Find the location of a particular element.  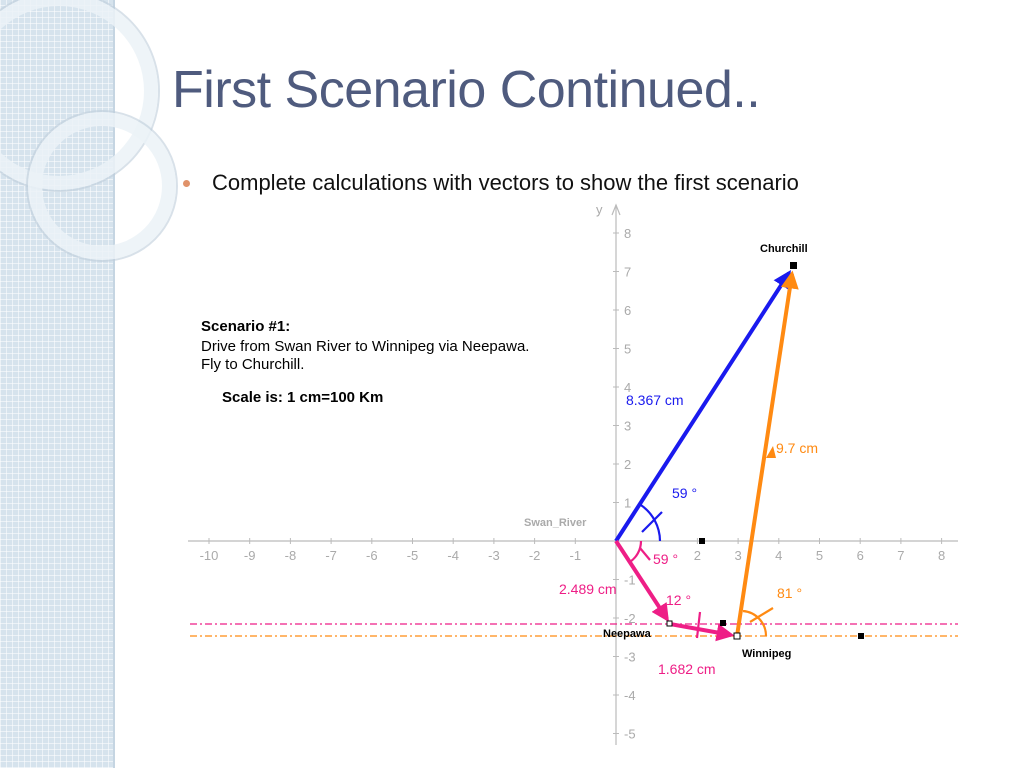

neepawa-label: Neepawa is located at coordinates (627, 634).